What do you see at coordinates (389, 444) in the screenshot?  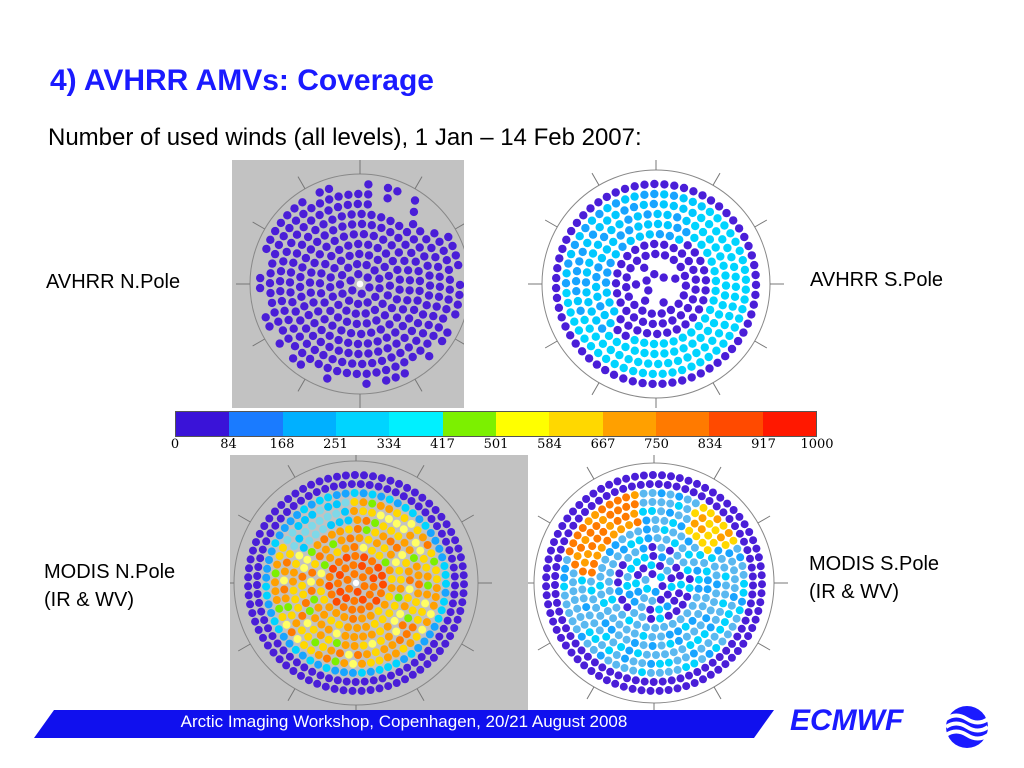 I see `colorbar-tick-label: 334` at bounding box center [389, 444].